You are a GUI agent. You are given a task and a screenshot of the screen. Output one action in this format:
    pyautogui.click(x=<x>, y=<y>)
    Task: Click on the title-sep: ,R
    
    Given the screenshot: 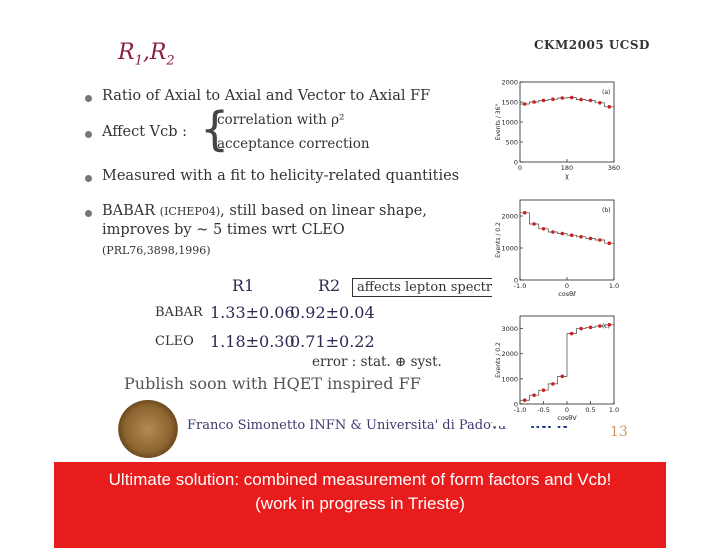 What is the action you would take?
    pyautogui.click(x=154, y=52)
    